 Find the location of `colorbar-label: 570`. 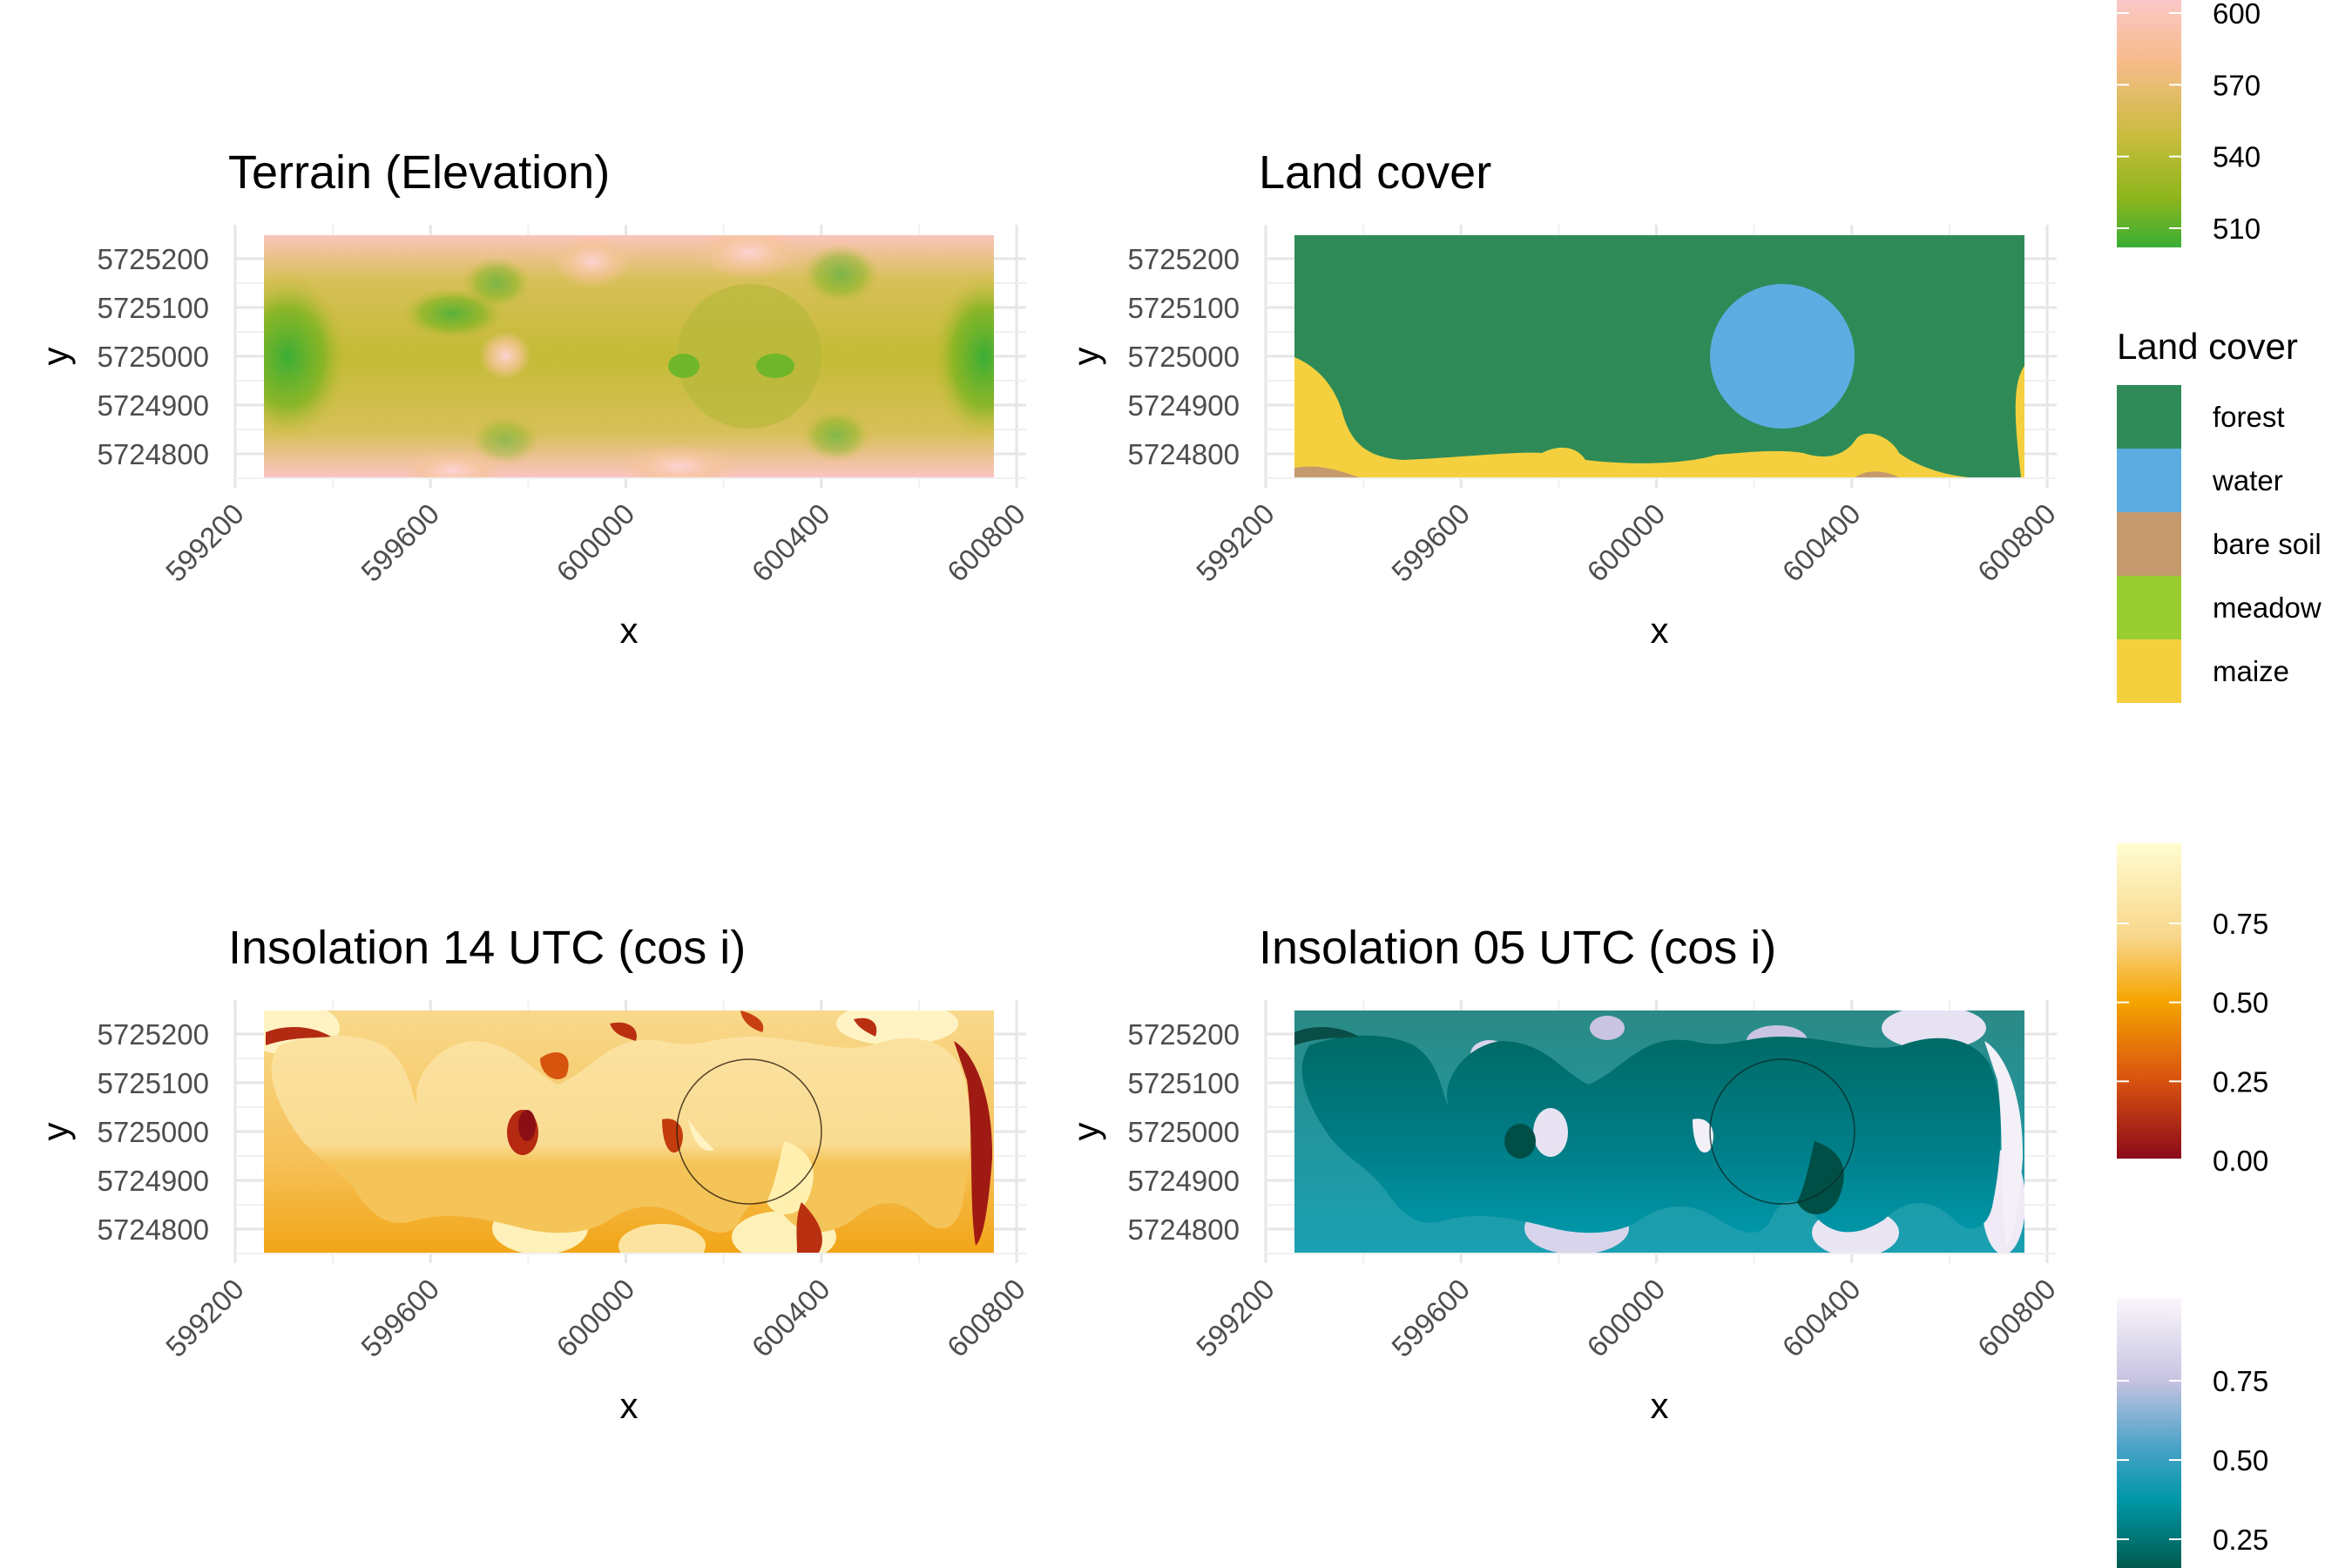

colorbar-label: 570 is located at coordinates (2237, 85).